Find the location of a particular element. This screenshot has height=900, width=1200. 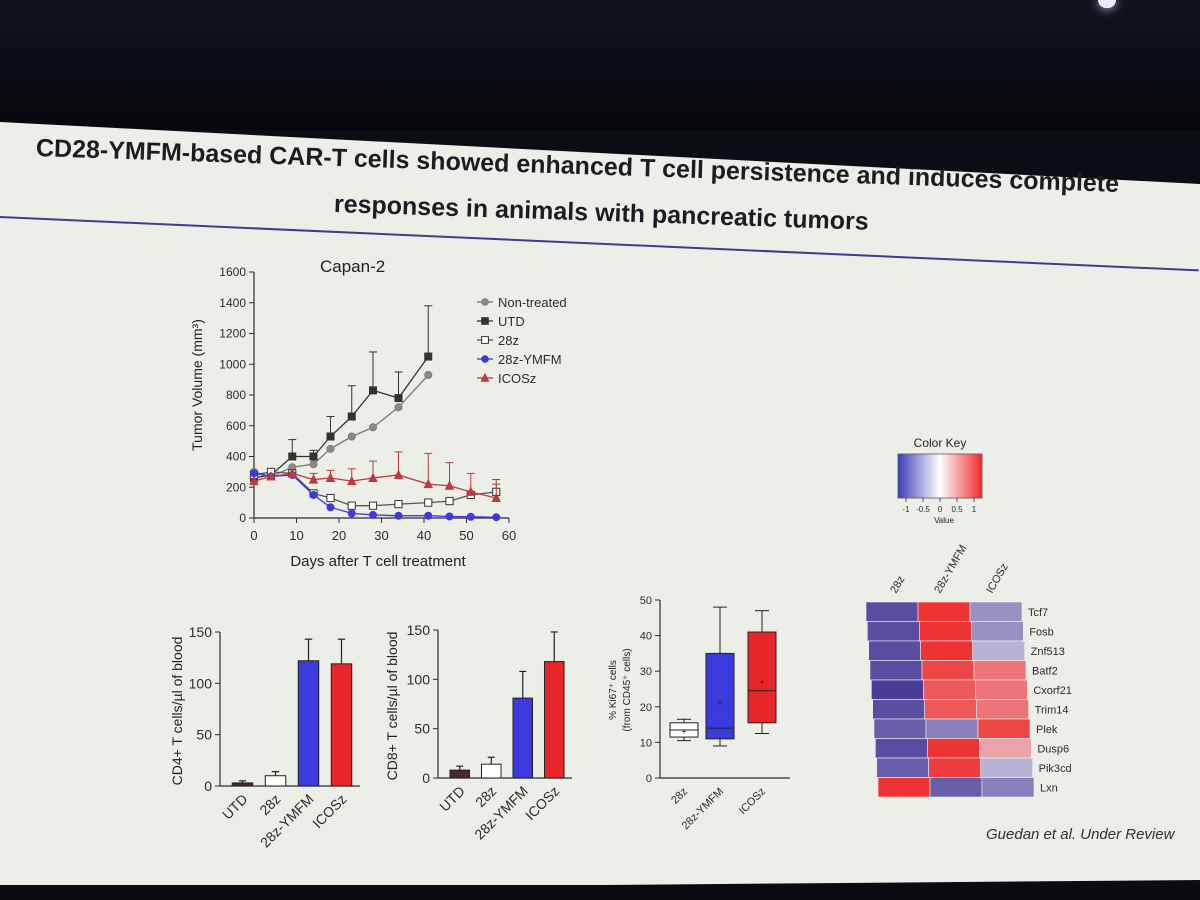

legend-item: Non-treated is located at coordinates (522, 302).